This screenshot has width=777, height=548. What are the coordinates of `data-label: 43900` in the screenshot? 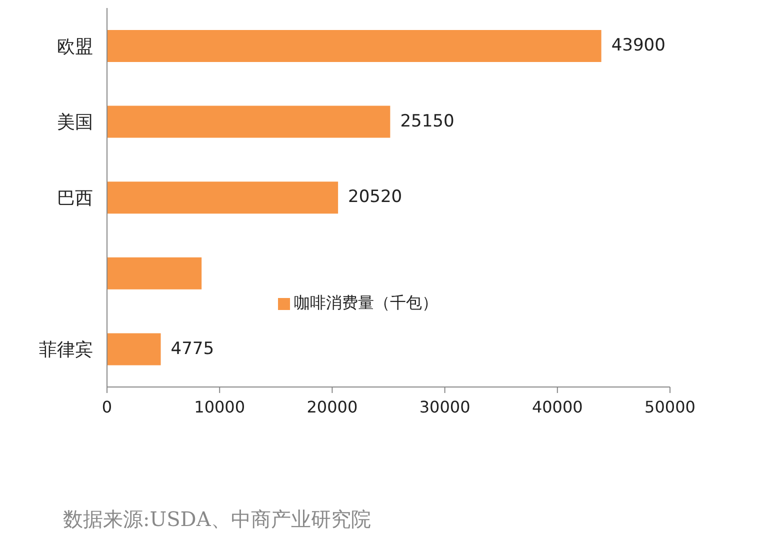 It's located at (638, 46).